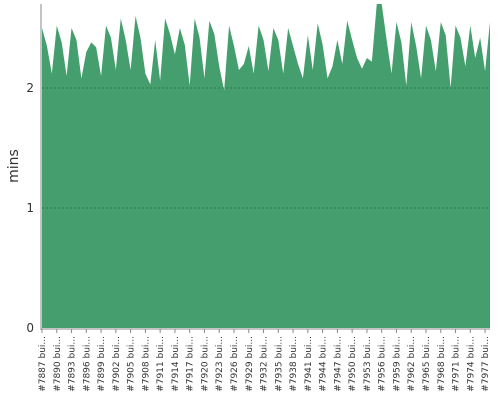  I want to click on y-tick-labels: 0 1 2, so click(30, 208).